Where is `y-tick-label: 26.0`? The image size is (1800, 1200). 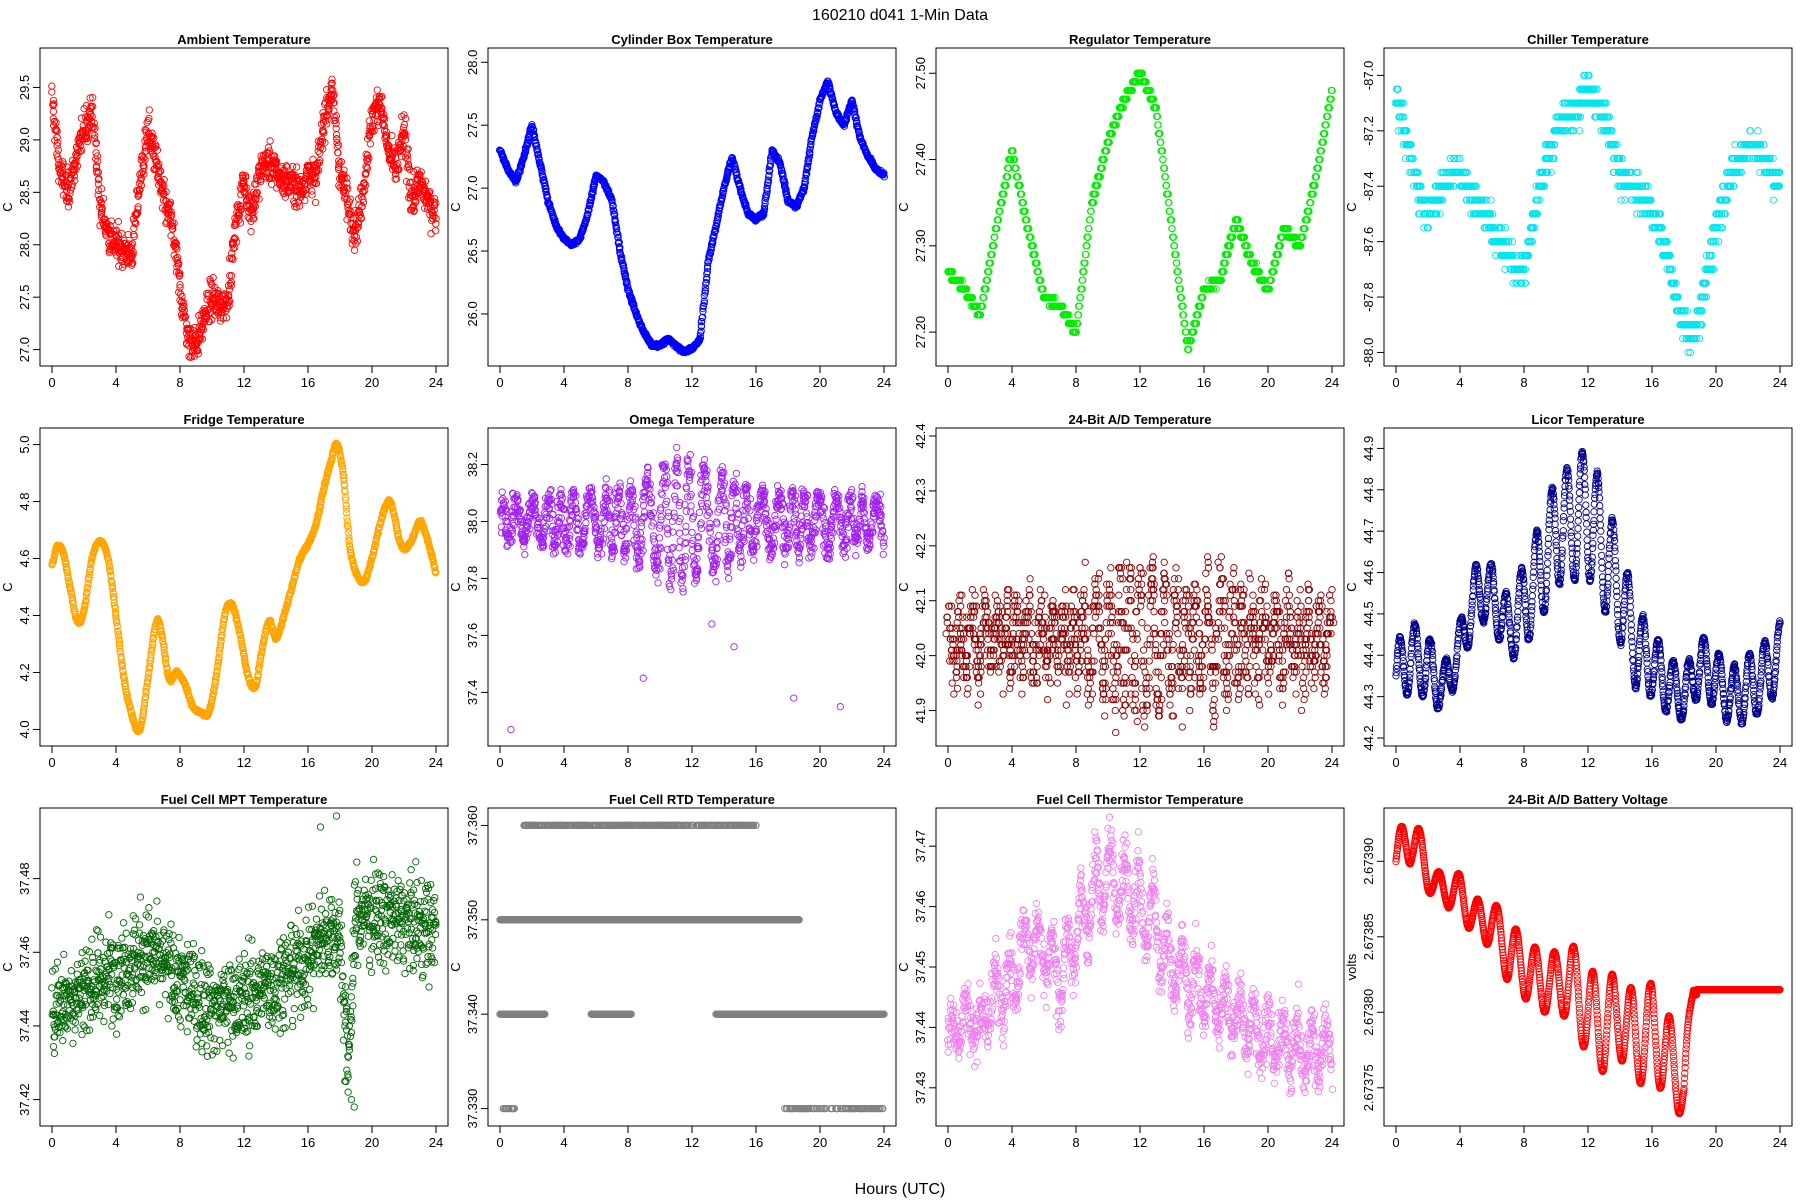
y-tick-label: 26.0 is located at coordinates (472, 313).